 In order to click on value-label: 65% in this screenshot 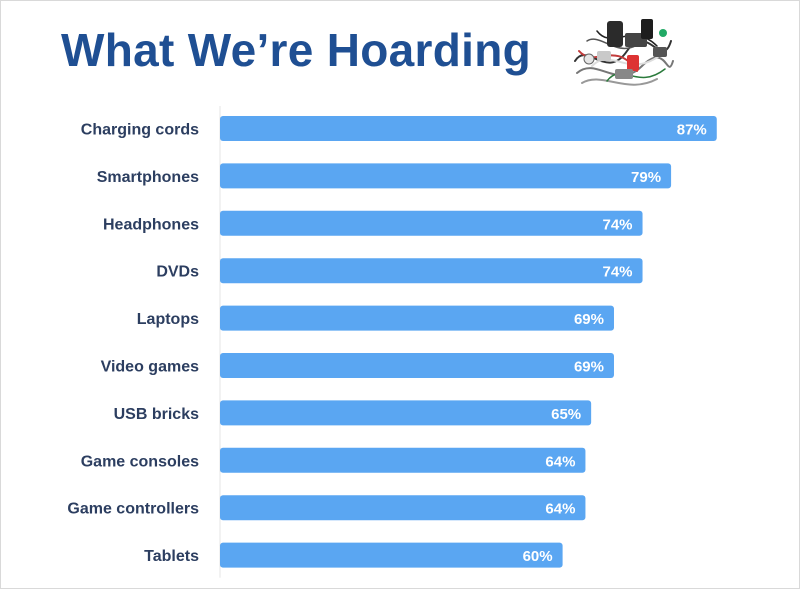, I will do `click(566, 414)`.